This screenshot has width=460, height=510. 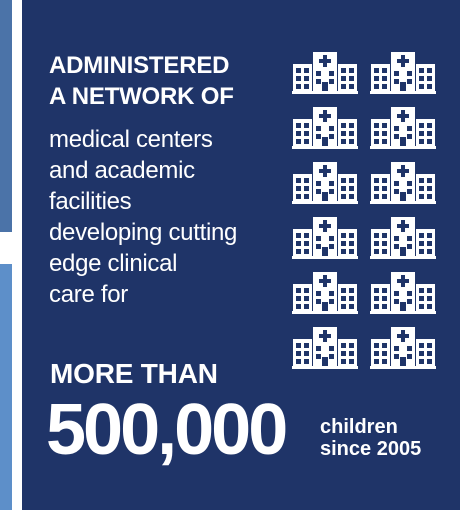 What do you see at coordinates (88, 294) in the screenshot?
I see `body-line: care for` at bounding box center [88, 294].